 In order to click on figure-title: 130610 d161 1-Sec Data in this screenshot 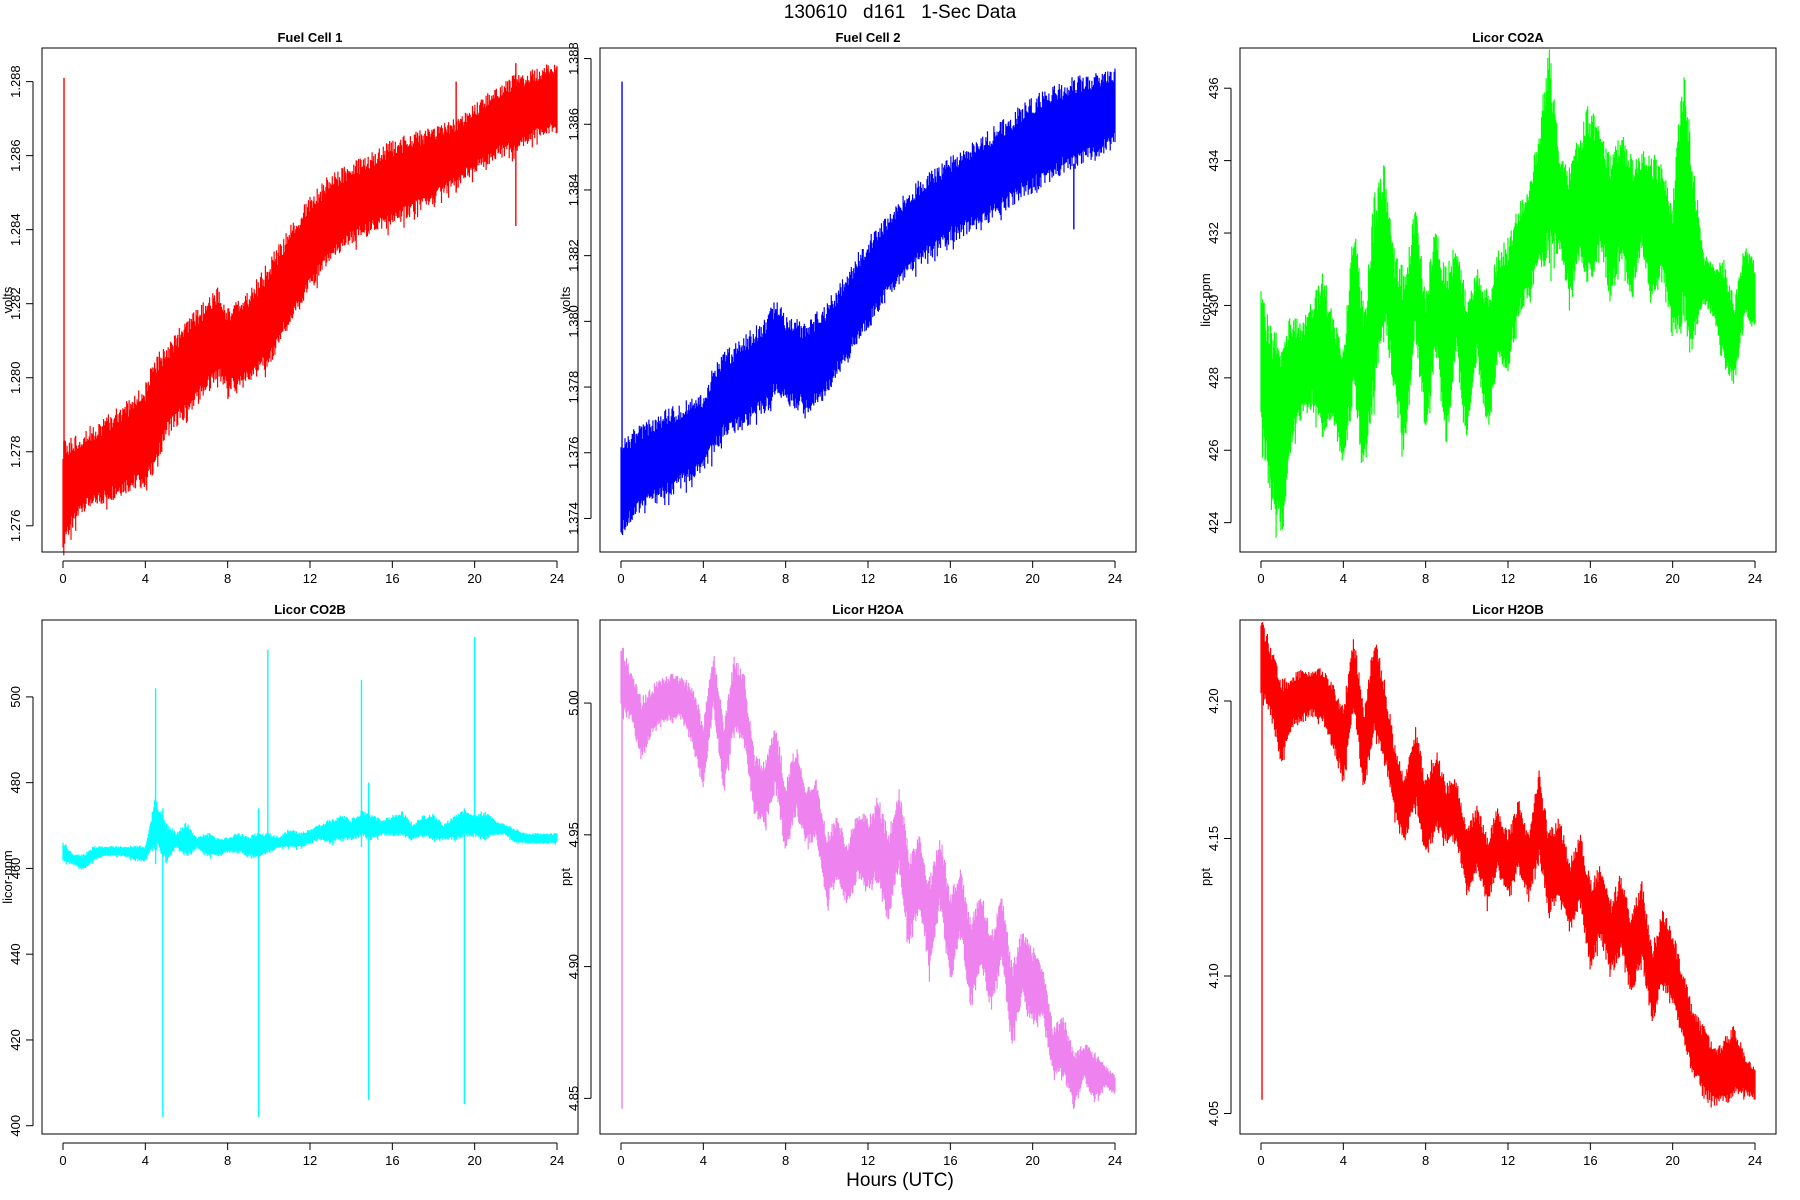, I will do `click(900, 12)`.